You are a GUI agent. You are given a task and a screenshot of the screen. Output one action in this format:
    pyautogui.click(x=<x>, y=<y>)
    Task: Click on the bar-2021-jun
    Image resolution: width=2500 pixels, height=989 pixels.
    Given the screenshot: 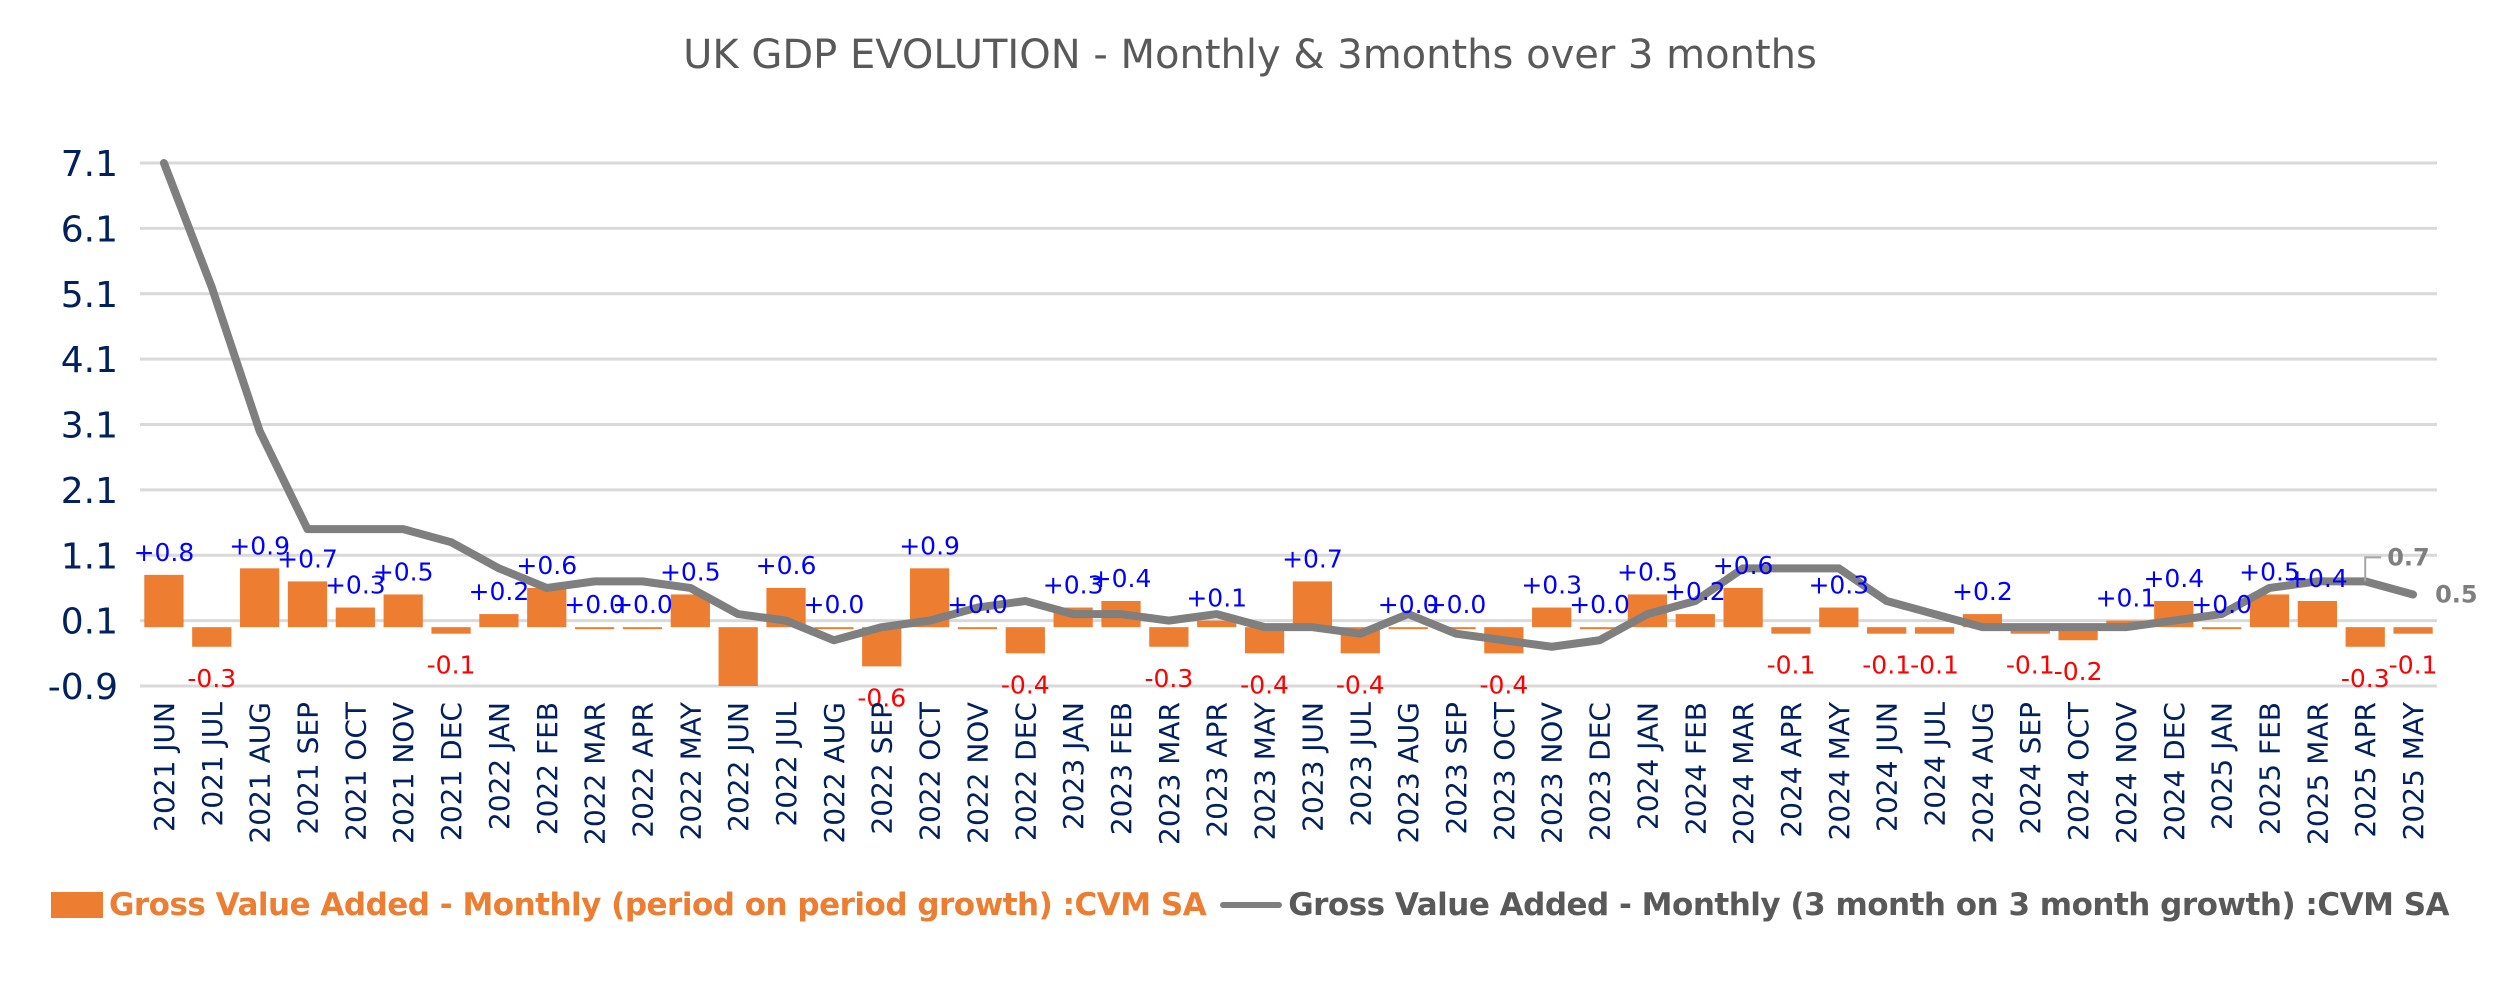 What is the action you would take?
    pyautogui.click(x=164, y=601)
    